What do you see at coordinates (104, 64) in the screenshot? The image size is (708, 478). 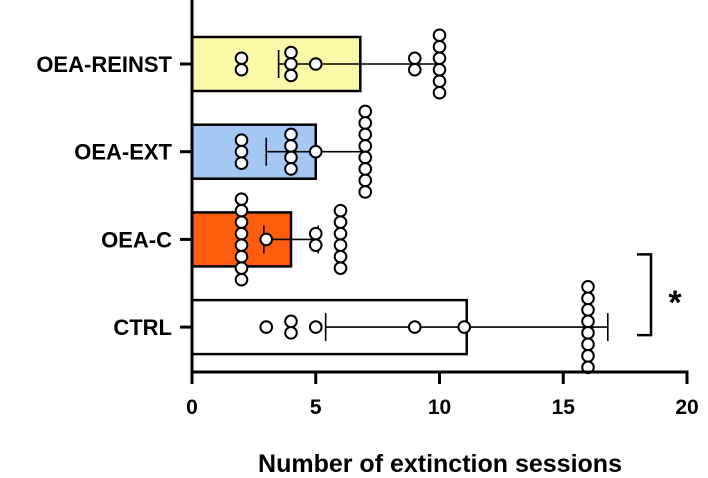 I see `category-label-oea-reinst: OEA-REINST` at bounding box center [104, 64].